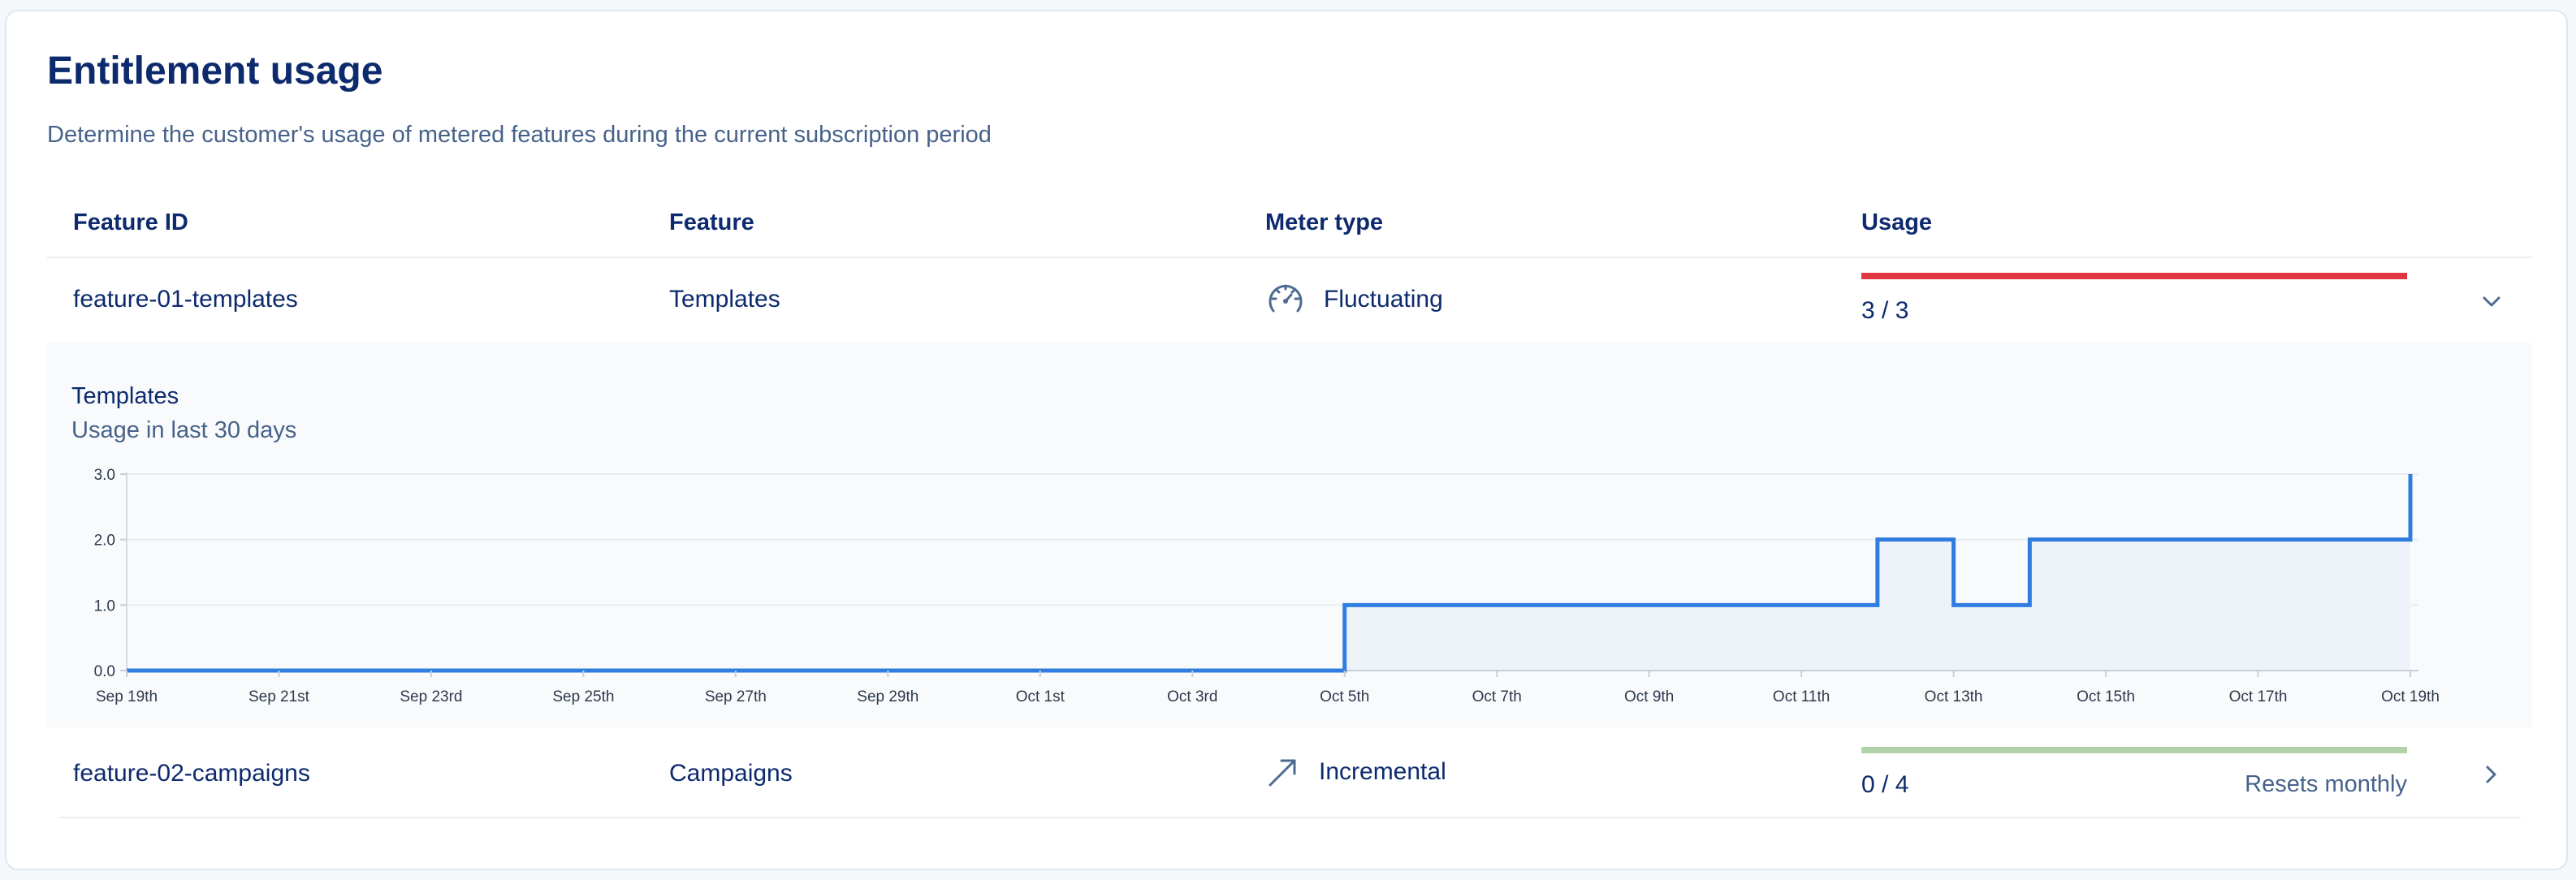 The image size is (2576, 880). Describe the element at coordinates (279, 696) in the screenshot. I see `x-tick-label: Sep 21st` at that location.